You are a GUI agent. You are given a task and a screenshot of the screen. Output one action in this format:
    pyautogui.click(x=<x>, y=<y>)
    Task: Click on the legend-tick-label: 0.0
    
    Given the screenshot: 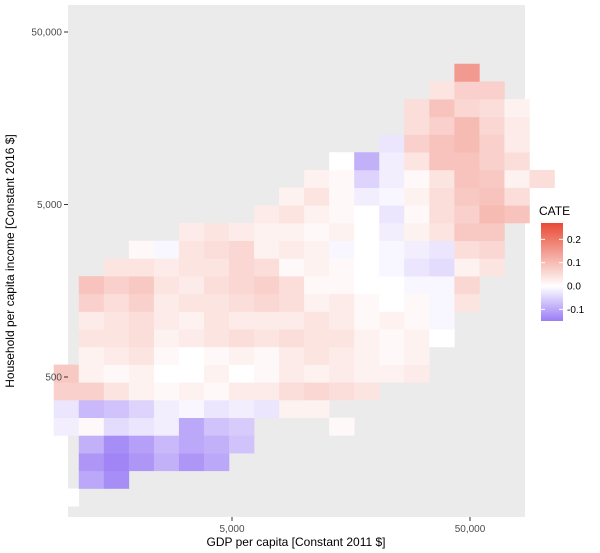 What is the action you would take?
    pyautogui.click(x=574, y=287)
    